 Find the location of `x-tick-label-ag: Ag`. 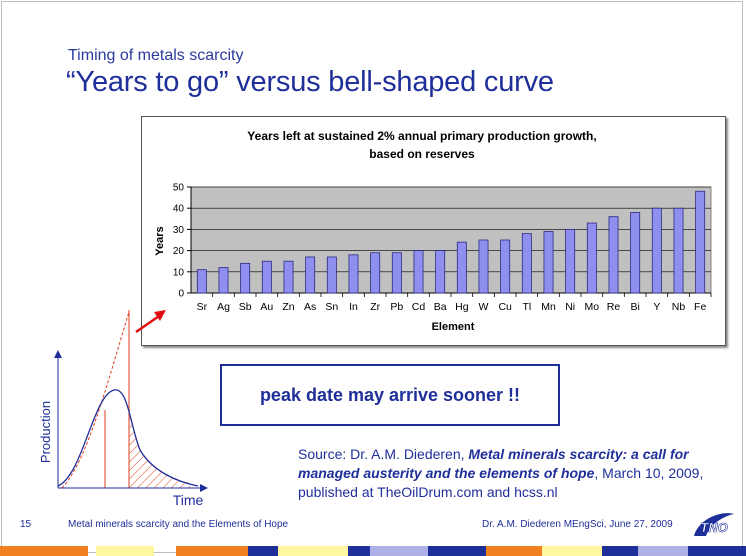

x-tick-label-ag: Ag is located at coordinates (223, 307).